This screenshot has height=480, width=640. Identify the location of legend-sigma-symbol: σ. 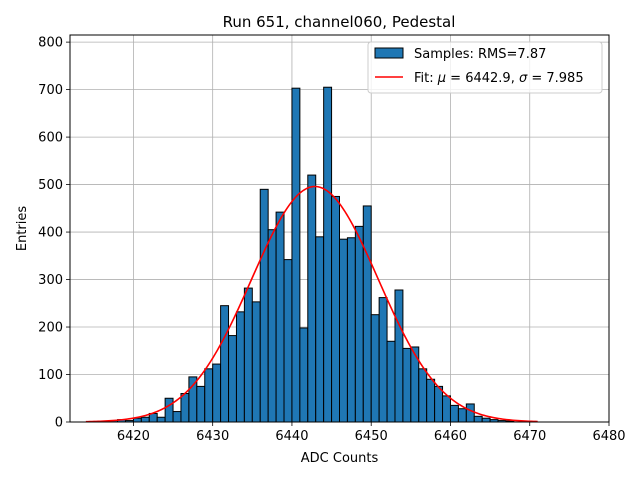
(523, 78).